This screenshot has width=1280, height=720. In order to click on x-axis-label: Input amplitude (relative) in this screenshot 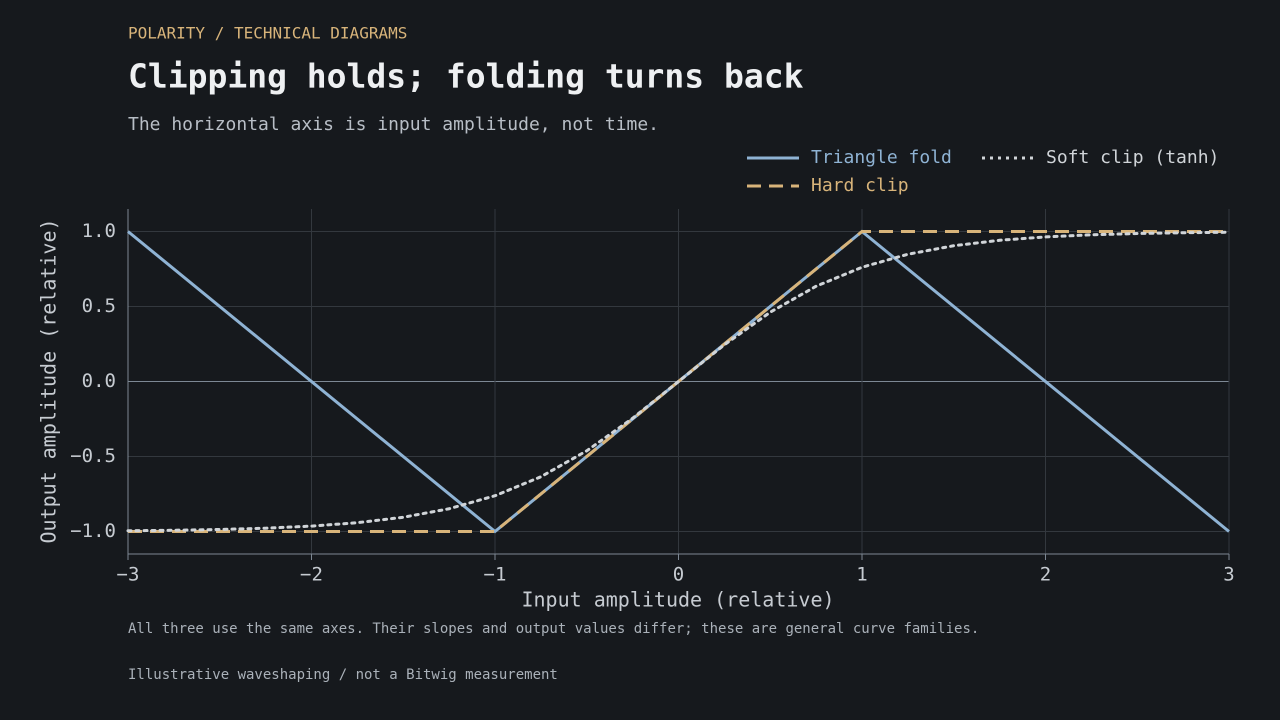, I will do `click(677, 600)`.